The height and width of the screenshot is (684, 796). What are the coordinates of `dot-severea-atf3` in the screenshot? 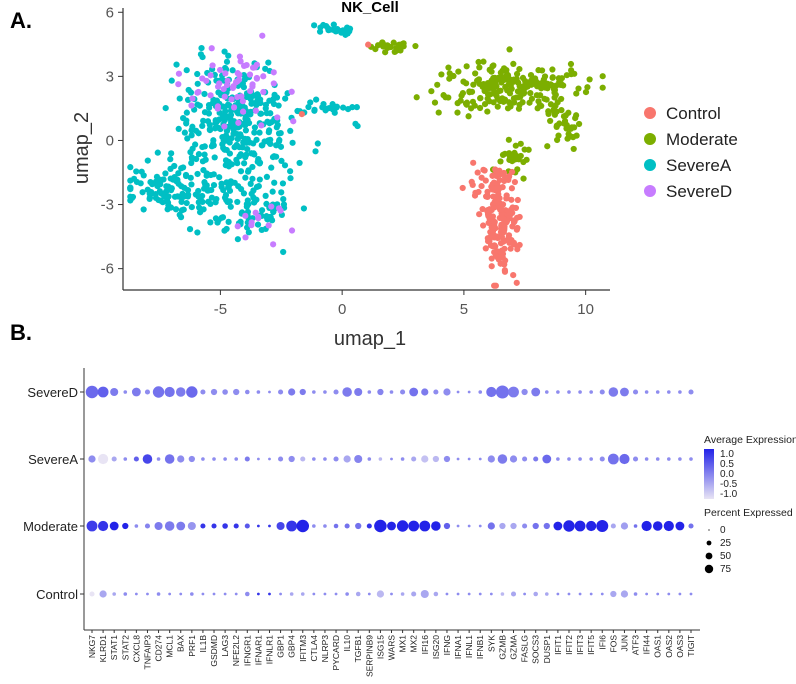 It's located at (635, 459).